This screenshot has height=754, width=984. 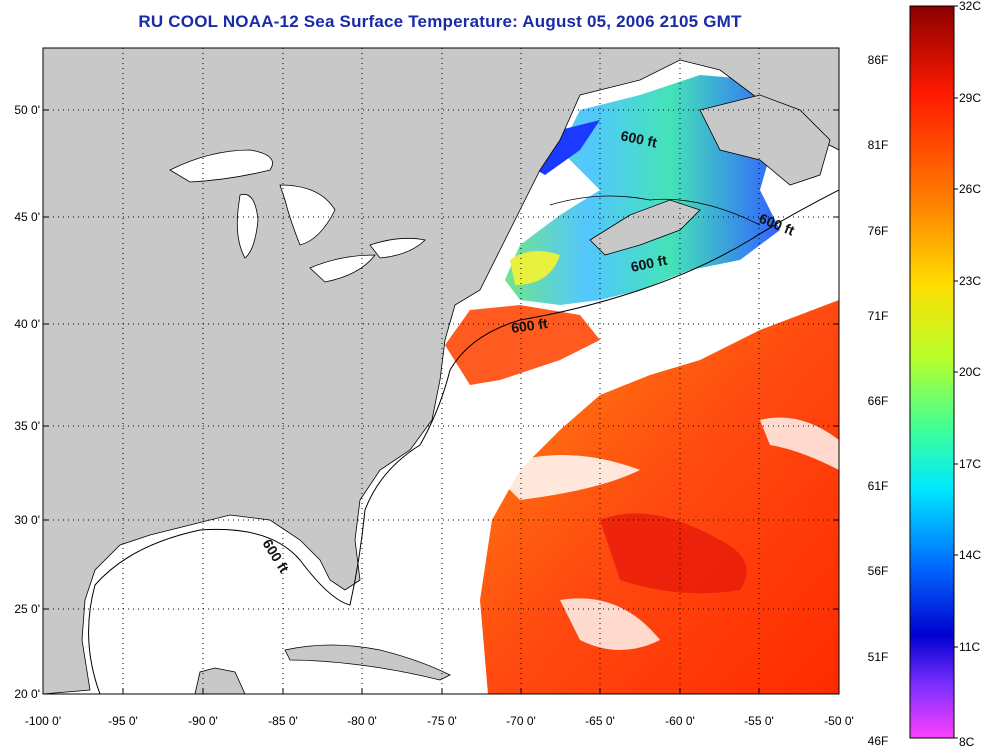 I want to click on yellow-patch, so click(x=535, y=268).